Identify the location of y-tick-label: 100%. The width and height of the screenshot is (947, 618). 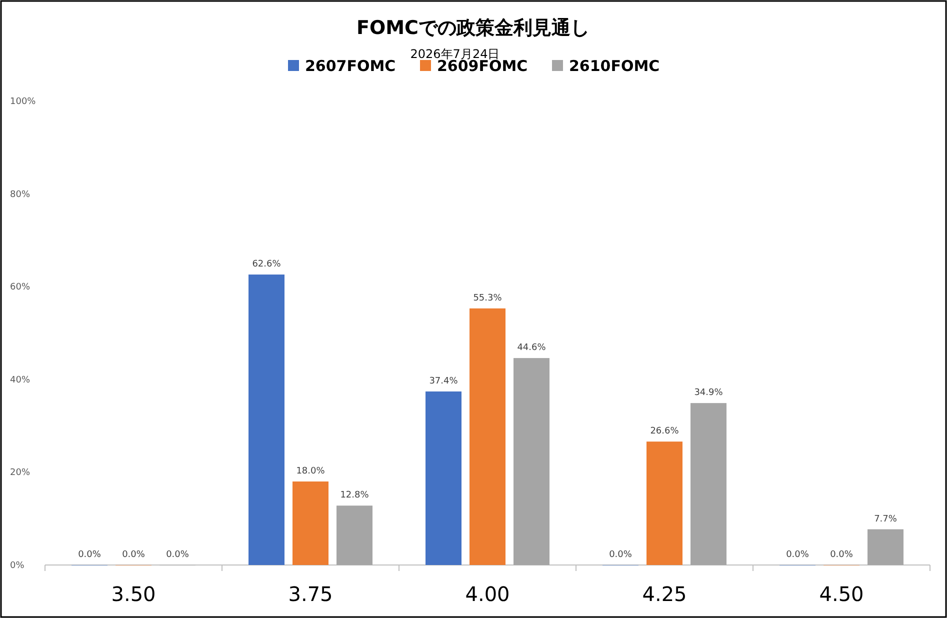
(23, 102).